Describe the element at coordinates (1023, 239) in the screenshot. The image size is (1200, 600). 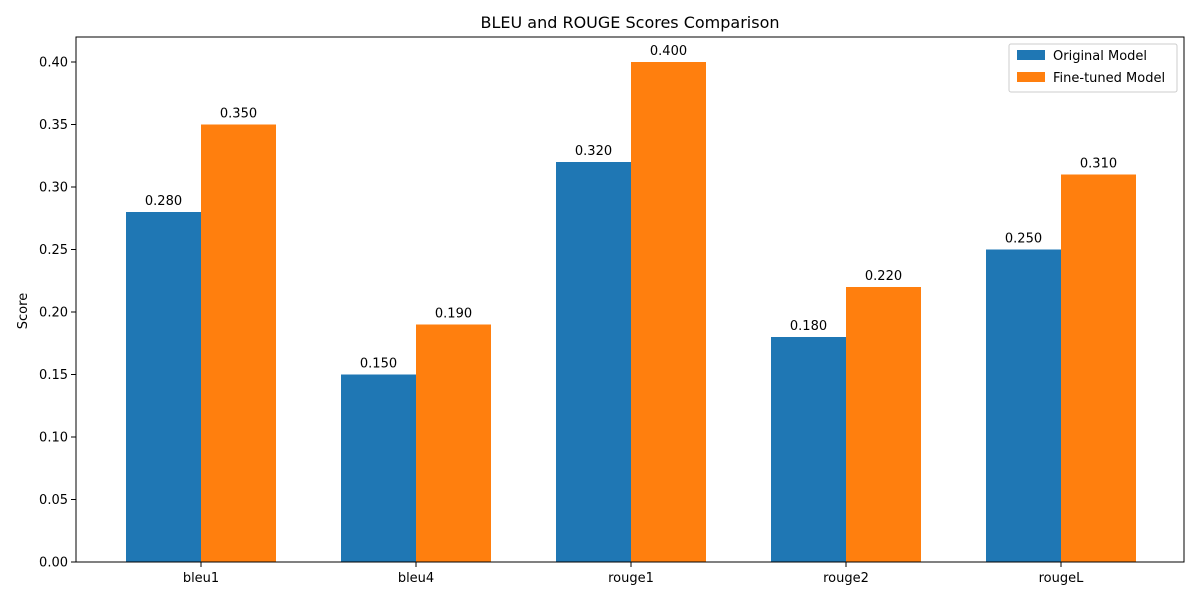
I see `data-label-rougeL-original: 0.250` at that location.